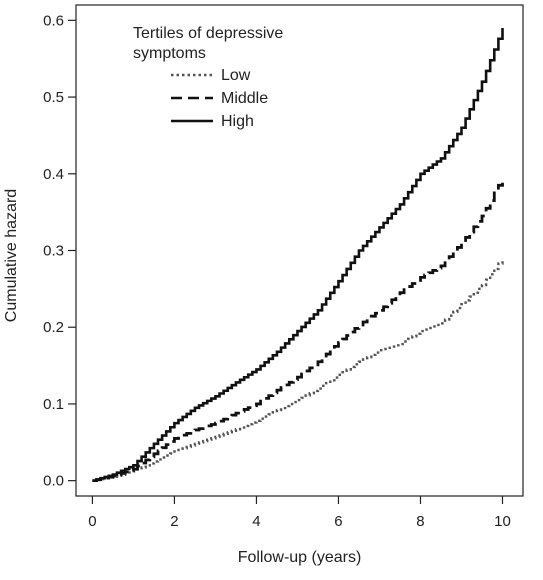  Describe the element at coordinates (338, 521) in the screenshot. I see `x-tick-label: 6` at that location.